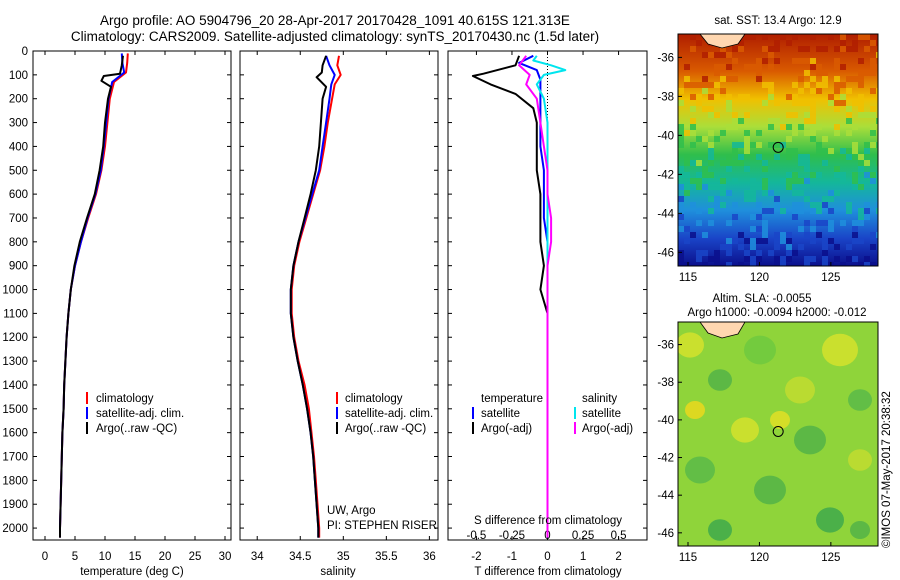 This screenshot has width=900, height=580. Describe the element at coordinates (15, 458) in the screenshot. I see `depth-tick-label: 1700` at that location.